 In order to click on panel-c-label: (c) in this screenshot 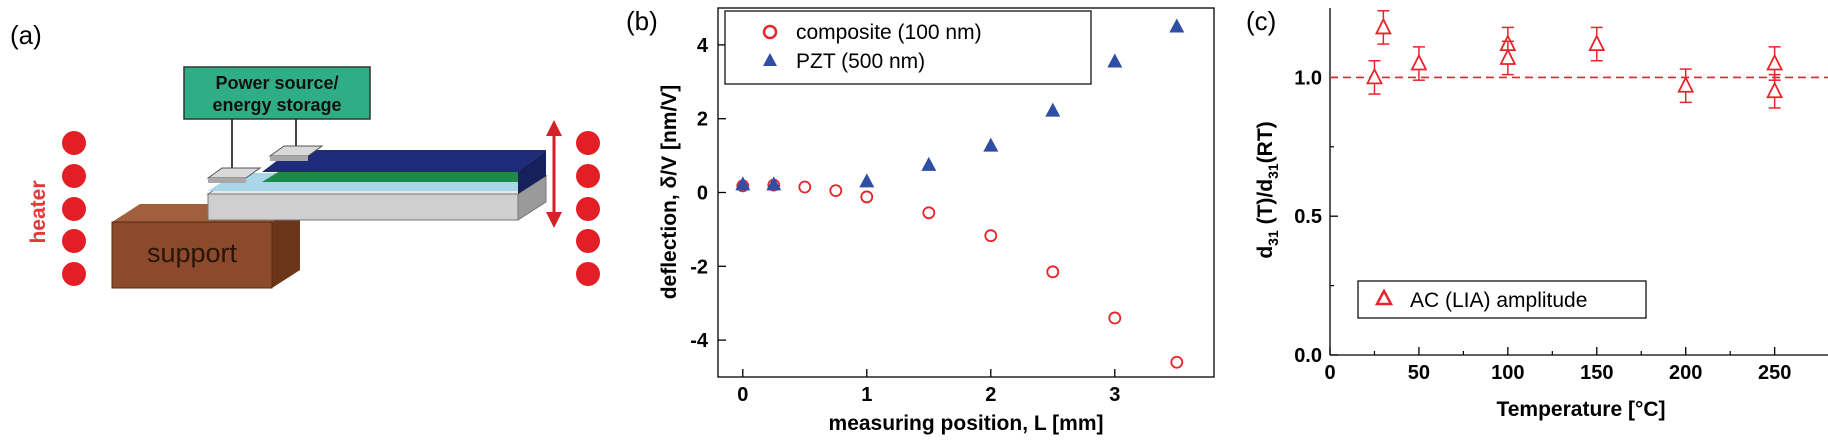, I will do `click(1261, 21)`.